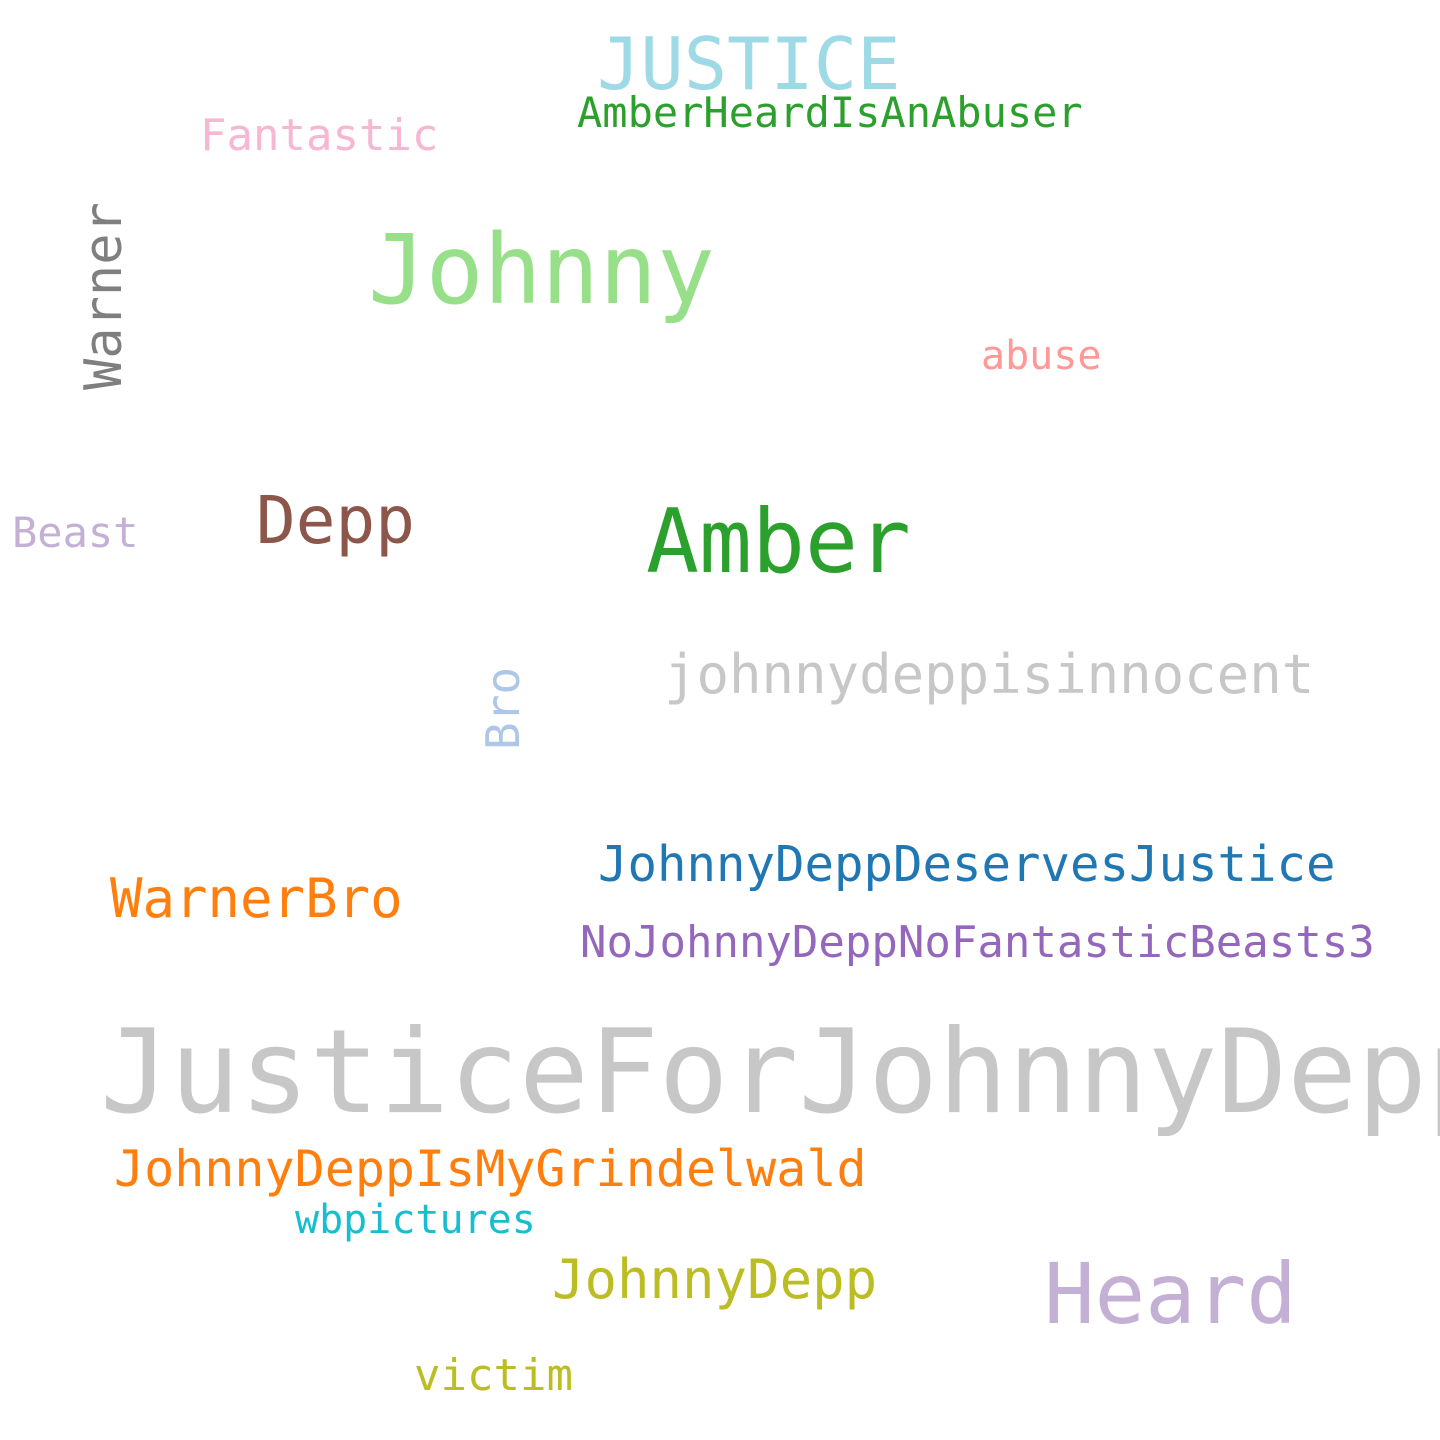 The width and height of the screenshot is (1440, 1440). Describe the element at coordinates (415, 1220) in the screenshot. I see `word-wbpictures: wbpictures` at that location.